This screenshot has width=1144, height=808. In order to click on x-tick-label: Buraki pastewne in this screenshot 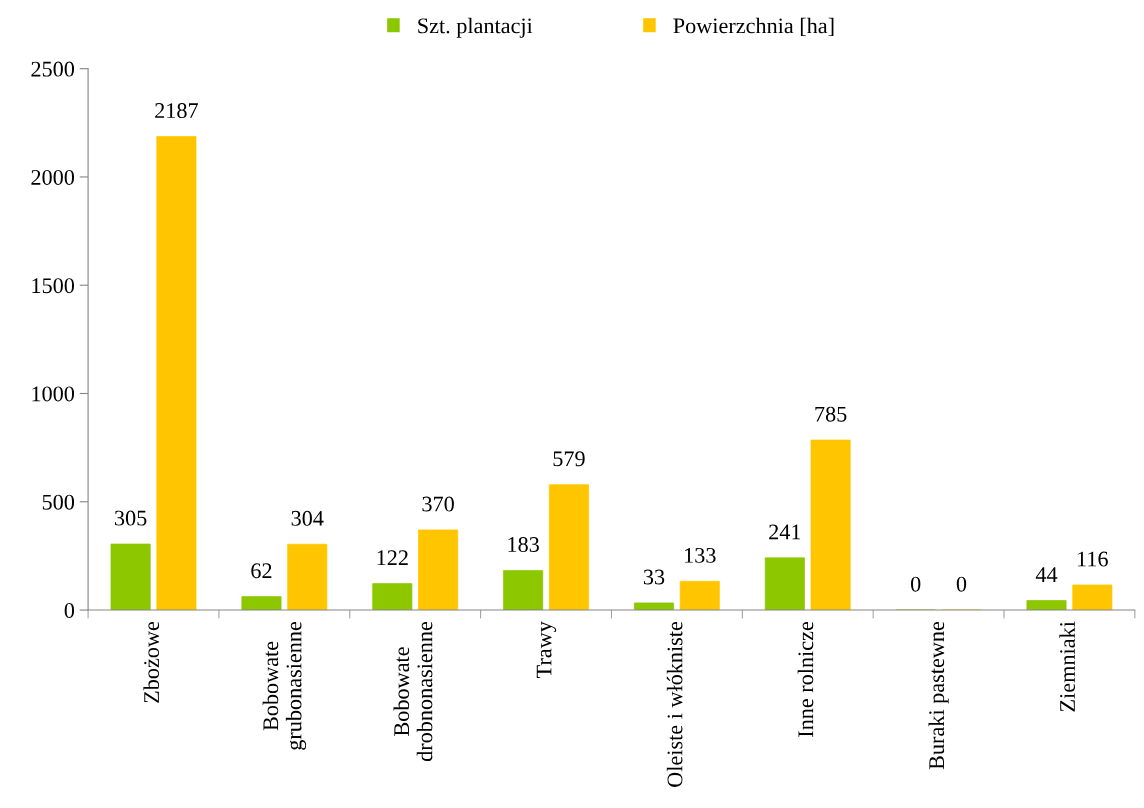, I will do `click(938, 695)`.